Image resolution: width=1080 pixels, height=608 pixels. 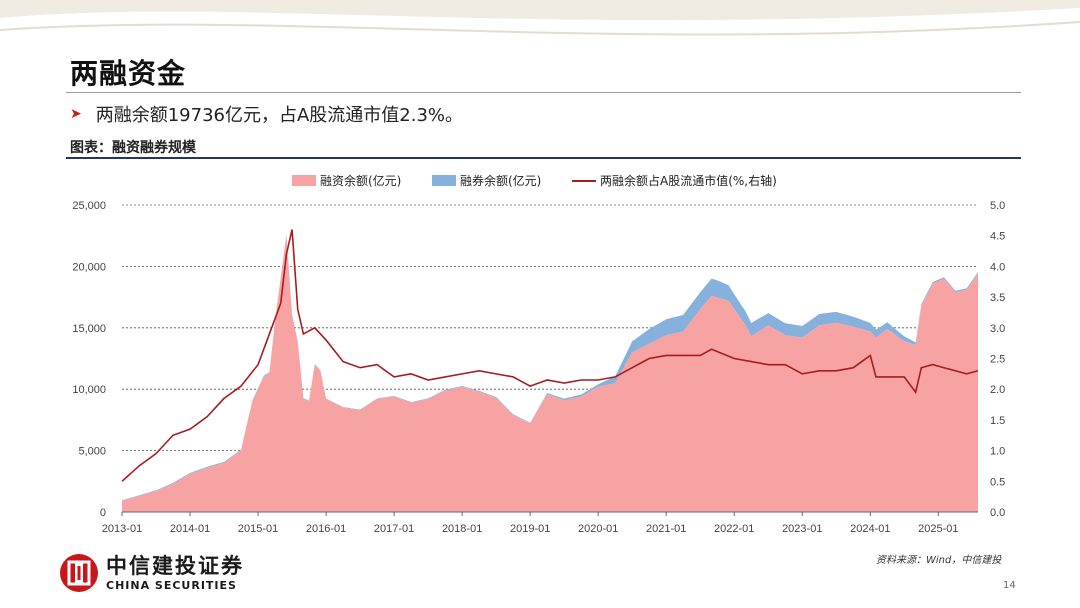 What do you see at coordinates (802, 529) in the screenshot?
I see `x-tick-label: 2023-01` at bounding box center [802, 529].